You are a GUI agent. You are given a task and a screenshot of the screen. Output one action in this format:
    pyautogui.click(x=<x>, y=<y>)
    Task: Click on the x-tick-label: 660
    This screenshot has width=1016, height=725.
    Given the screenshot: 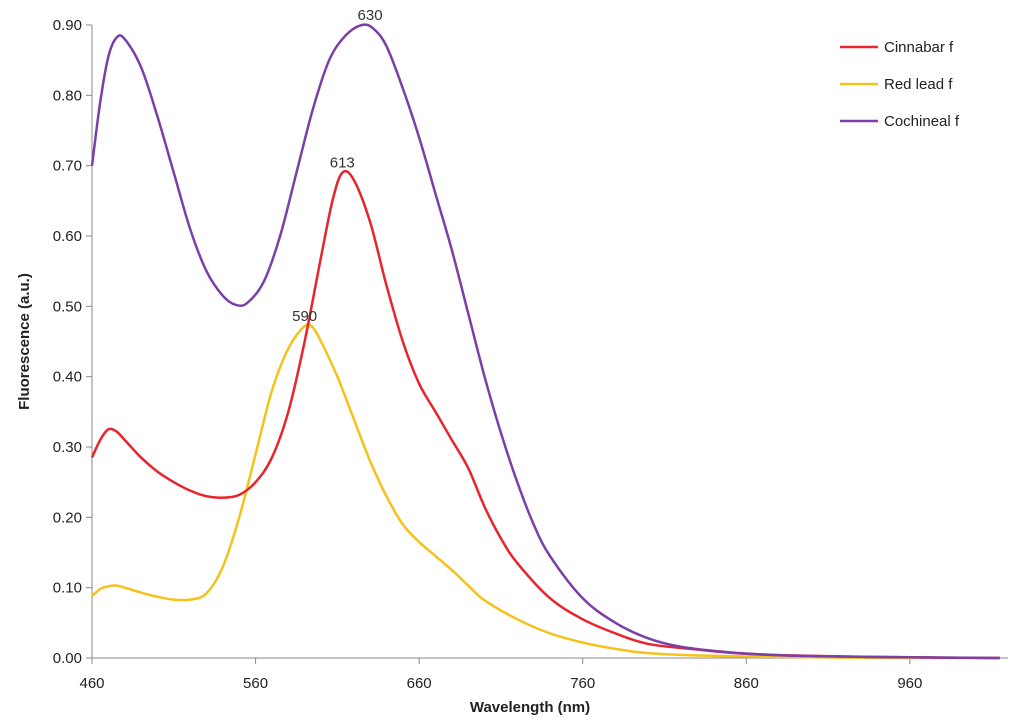 What is the action you would take?
    pyautogui.click(x=419, y=683)
    